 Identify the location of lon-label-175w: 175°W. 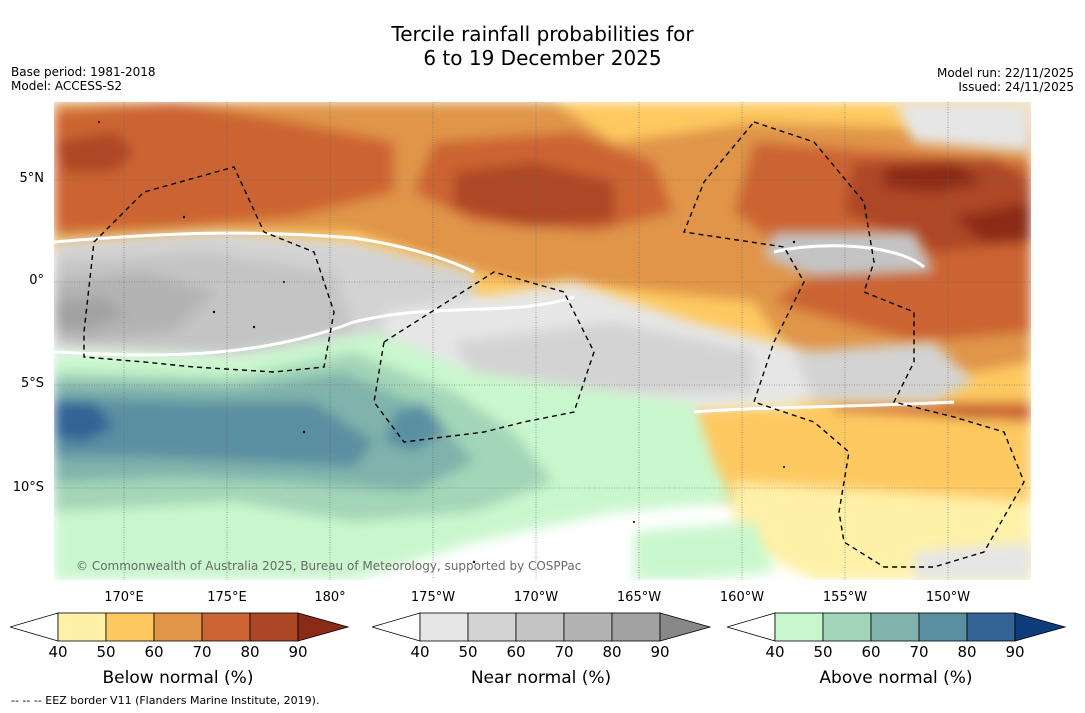
(433, 597).